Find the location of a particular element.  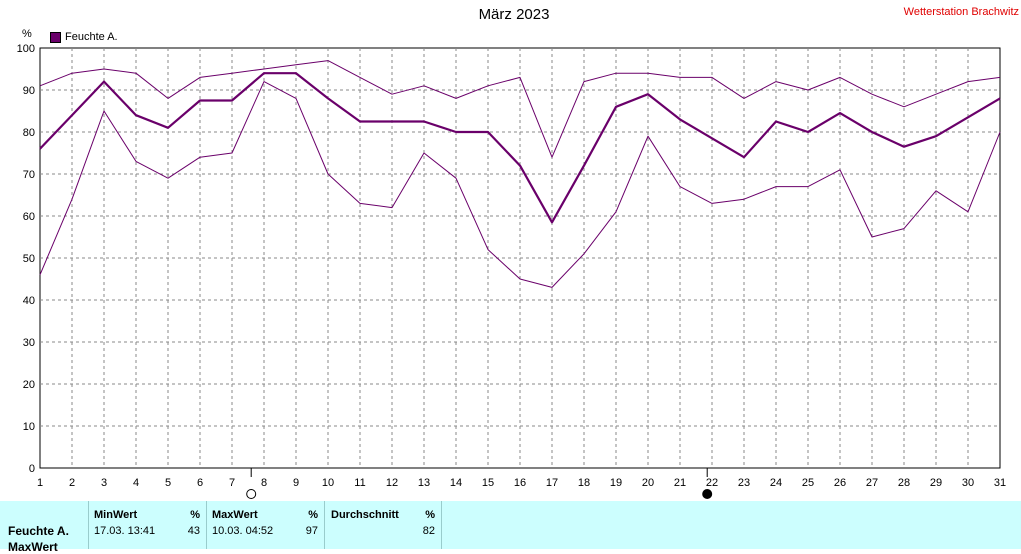

min-unit: % is located at coordinates (195, 515).